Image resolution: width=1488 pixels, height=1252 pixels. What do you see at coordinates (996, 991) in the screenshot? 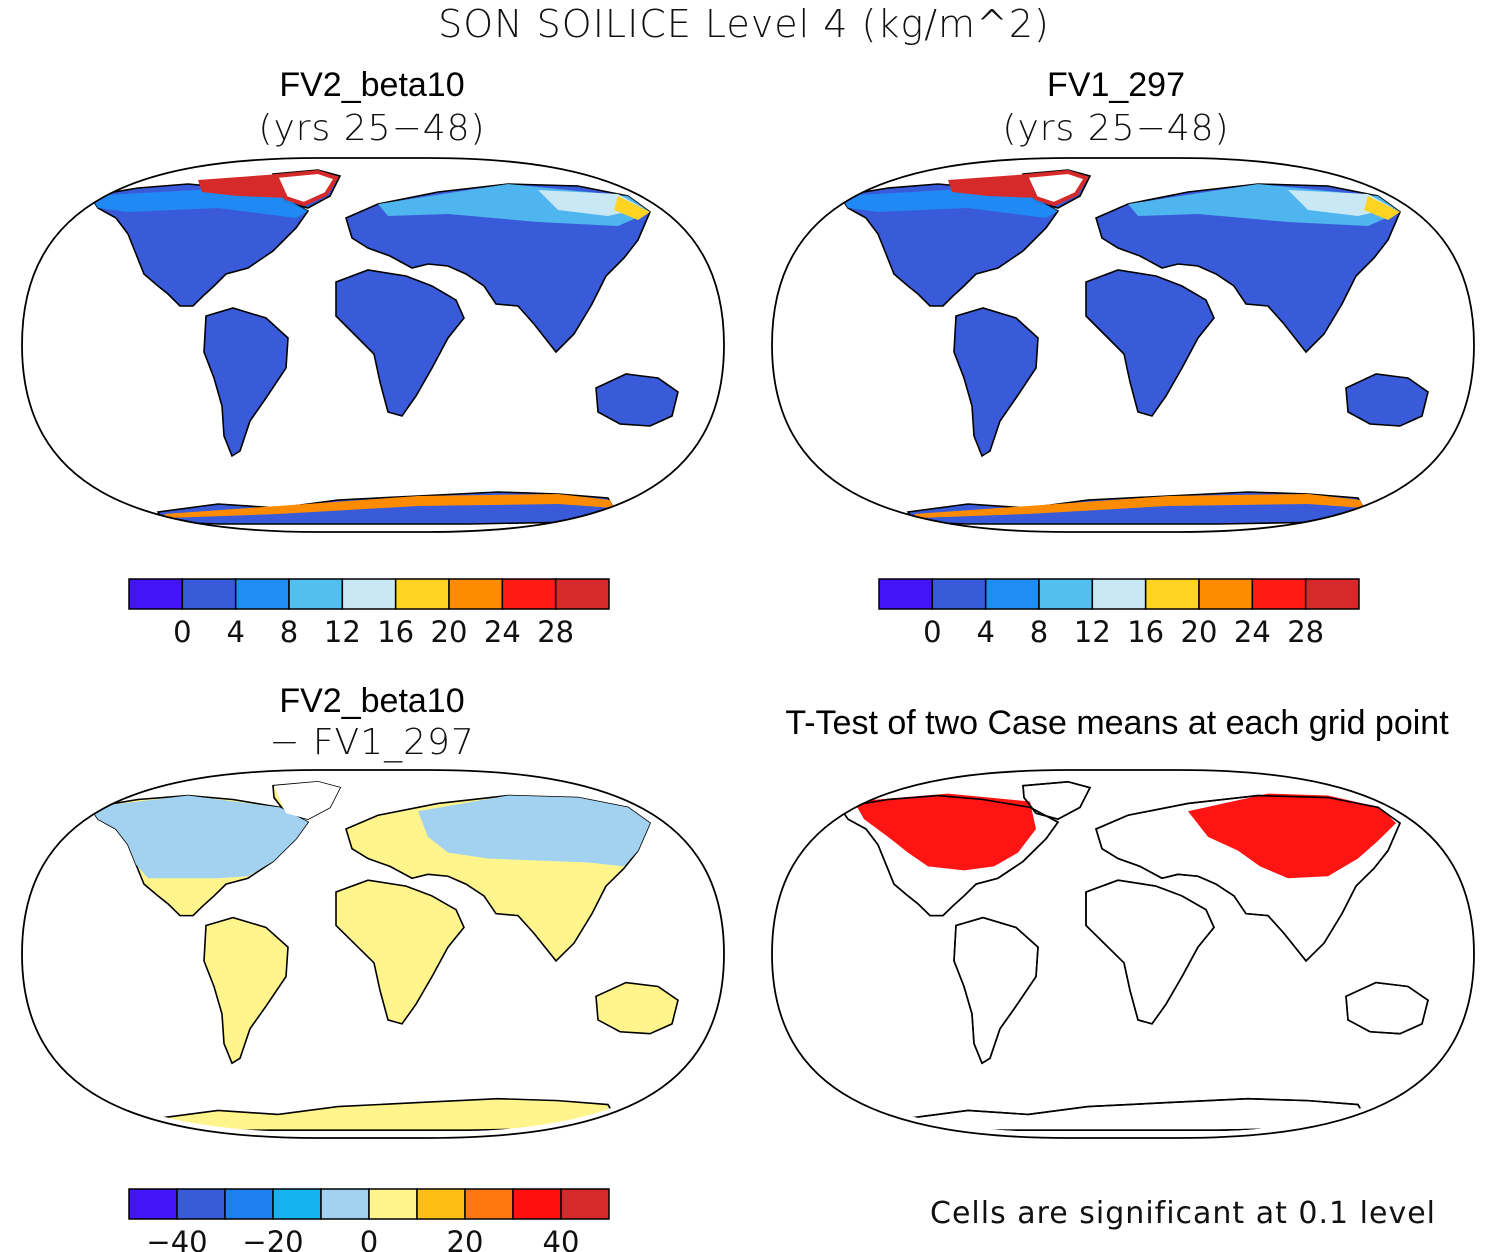
I see `south-america-outline-br` at bounding box center [996, 991].